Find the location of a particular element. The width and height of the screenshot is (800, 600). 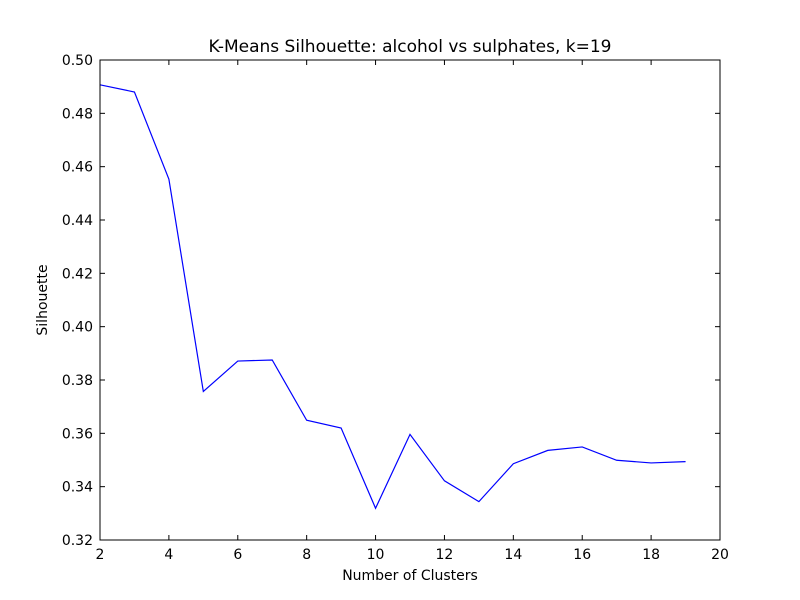

x-tick-label: 8 is located at coordinates (306, 555).